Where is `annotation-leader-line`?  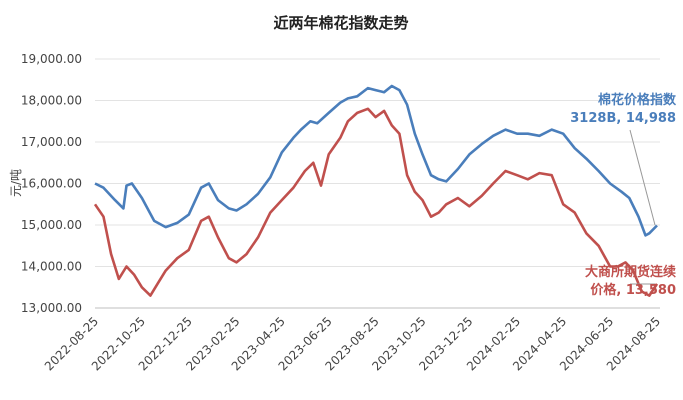 annotation-leader-line is located at coordinates (642, 177).